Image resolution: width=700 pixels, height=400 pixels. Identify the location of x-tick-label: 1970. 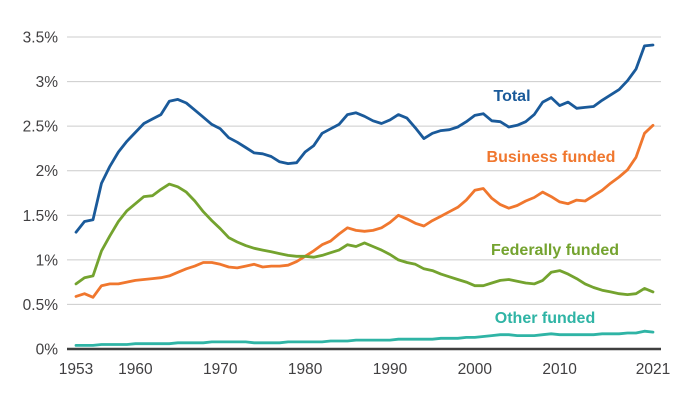
(220, 369).